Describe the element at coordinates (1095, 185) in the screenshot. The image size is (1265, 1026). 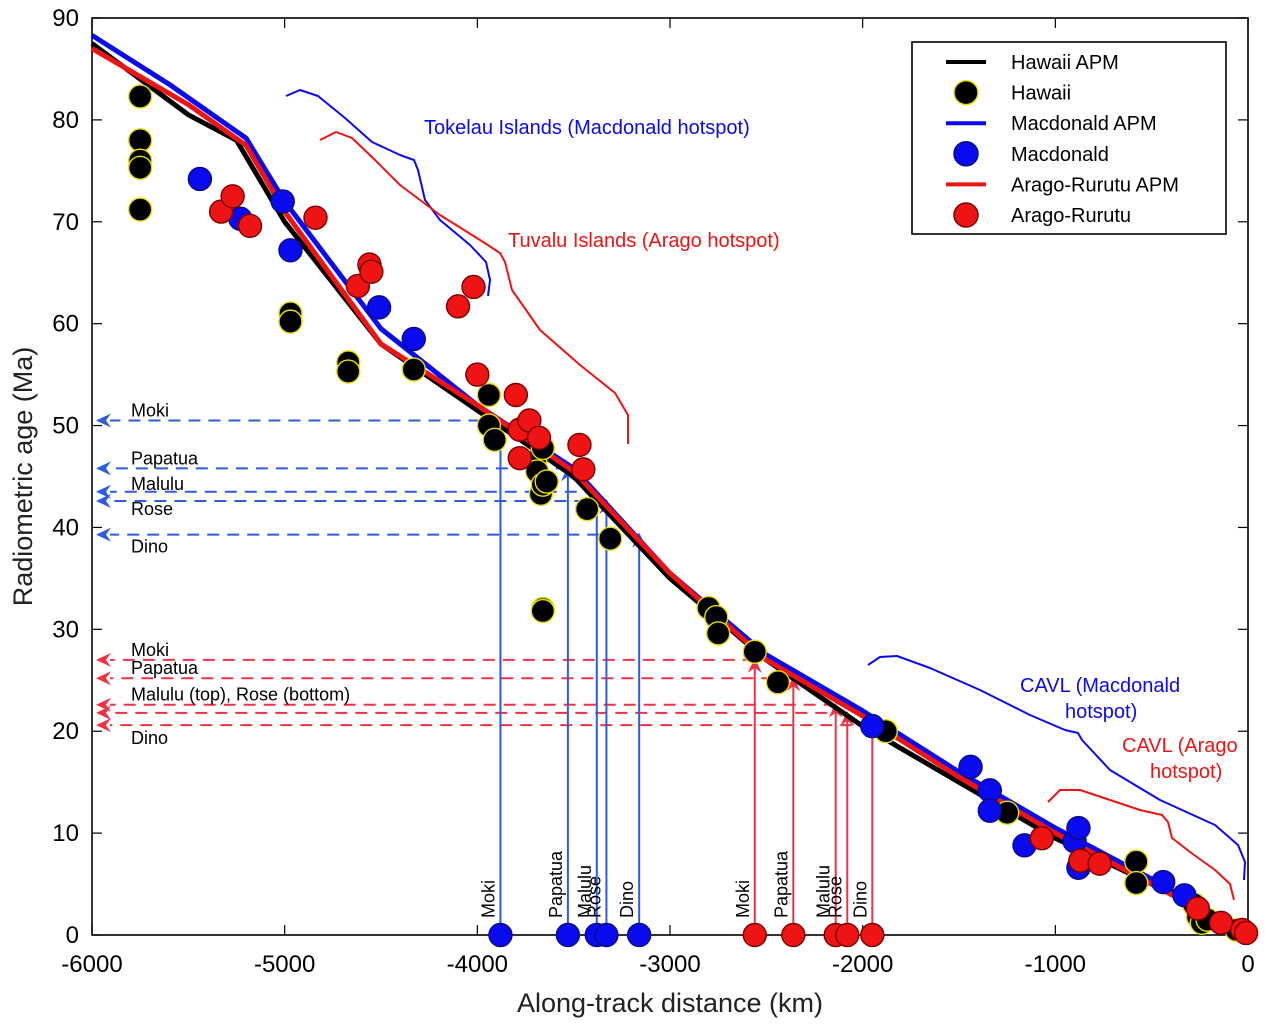
I see `legend-label: Arago-Rurutu APM` at that location.